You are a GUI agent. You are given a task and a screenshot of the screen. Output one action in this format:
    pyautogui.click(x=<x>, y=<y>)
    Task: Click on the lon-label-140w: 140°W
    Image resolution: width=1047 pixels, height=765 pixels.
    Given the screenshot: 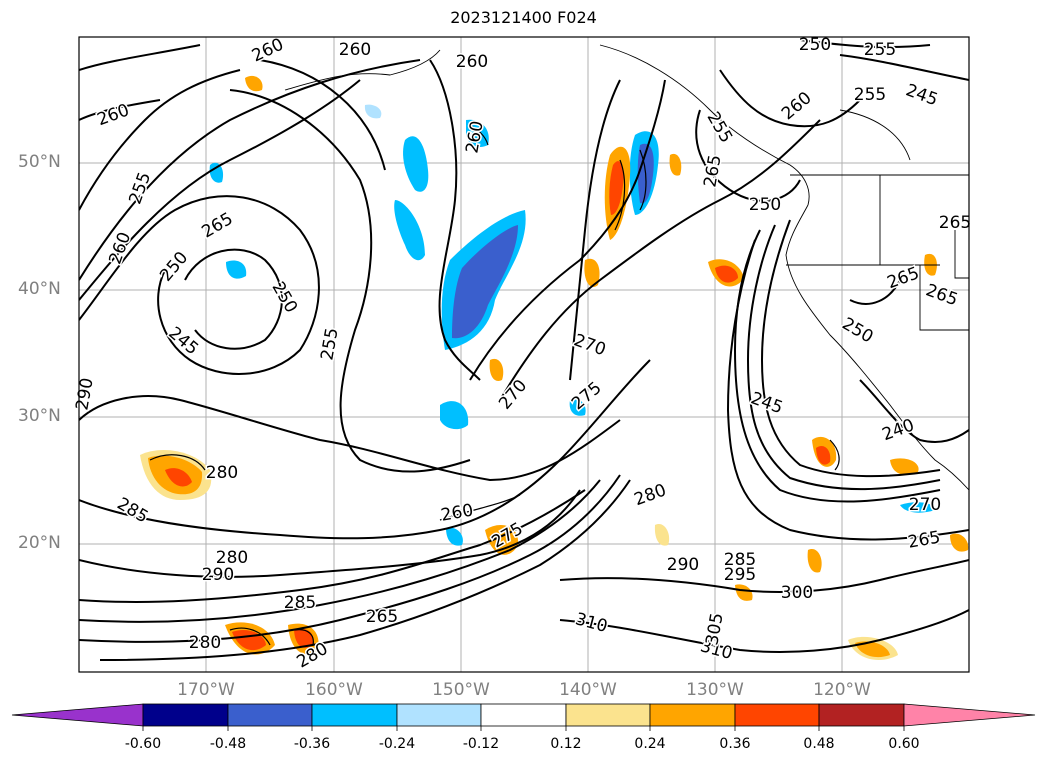 What is the action you would take?
    pyautogui.click(x=588, y=690)
    